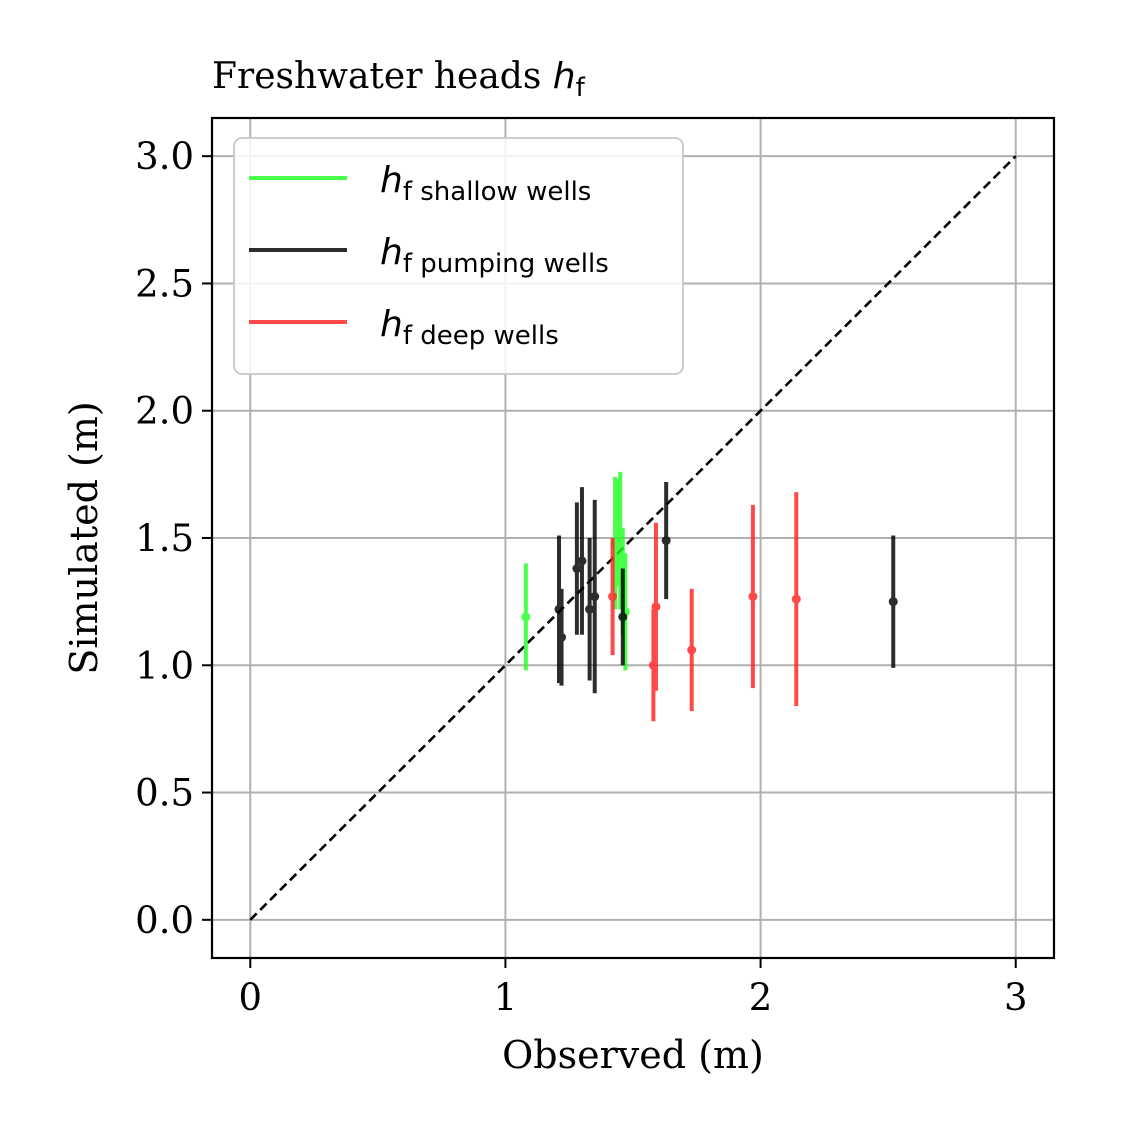 The width and height of the screenshot is (1122, 1122). Describe the element at coordinates (485, 183) in the screenshot. I see `legend-label: hf shallow wells` at that location.